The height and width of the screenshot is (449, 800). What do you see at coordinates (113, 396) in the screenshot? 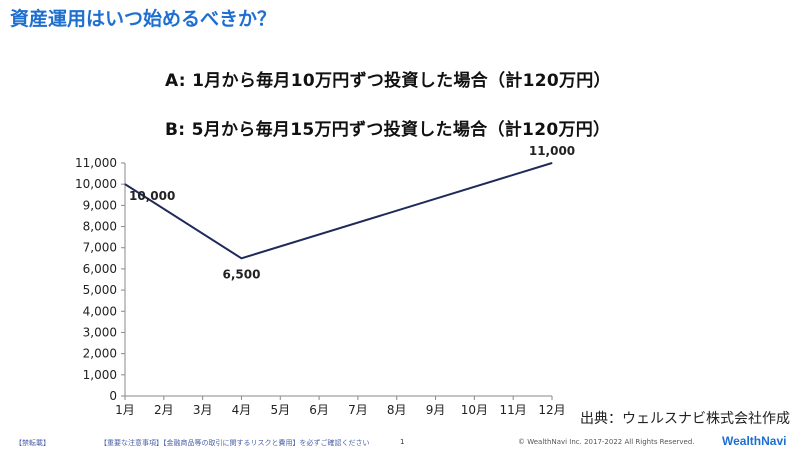
I see `y-tick-label: 0` at bounding box center [113, 396].